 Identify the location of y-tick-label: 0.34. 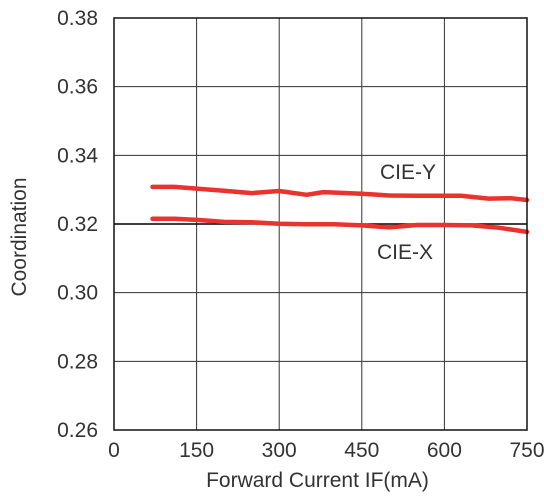
(77, 155).